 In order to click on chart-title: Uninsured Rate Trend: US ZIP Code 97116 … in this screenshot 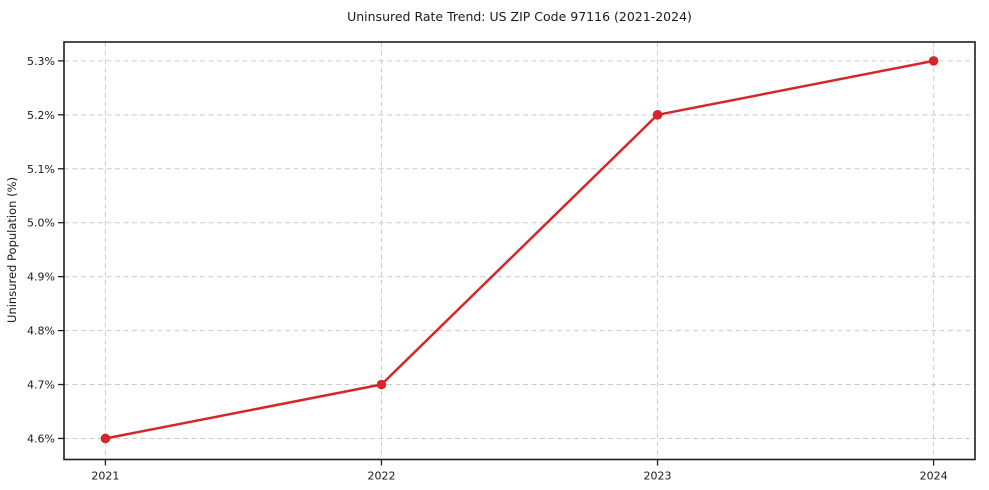, I will do `click(519, 16)`.